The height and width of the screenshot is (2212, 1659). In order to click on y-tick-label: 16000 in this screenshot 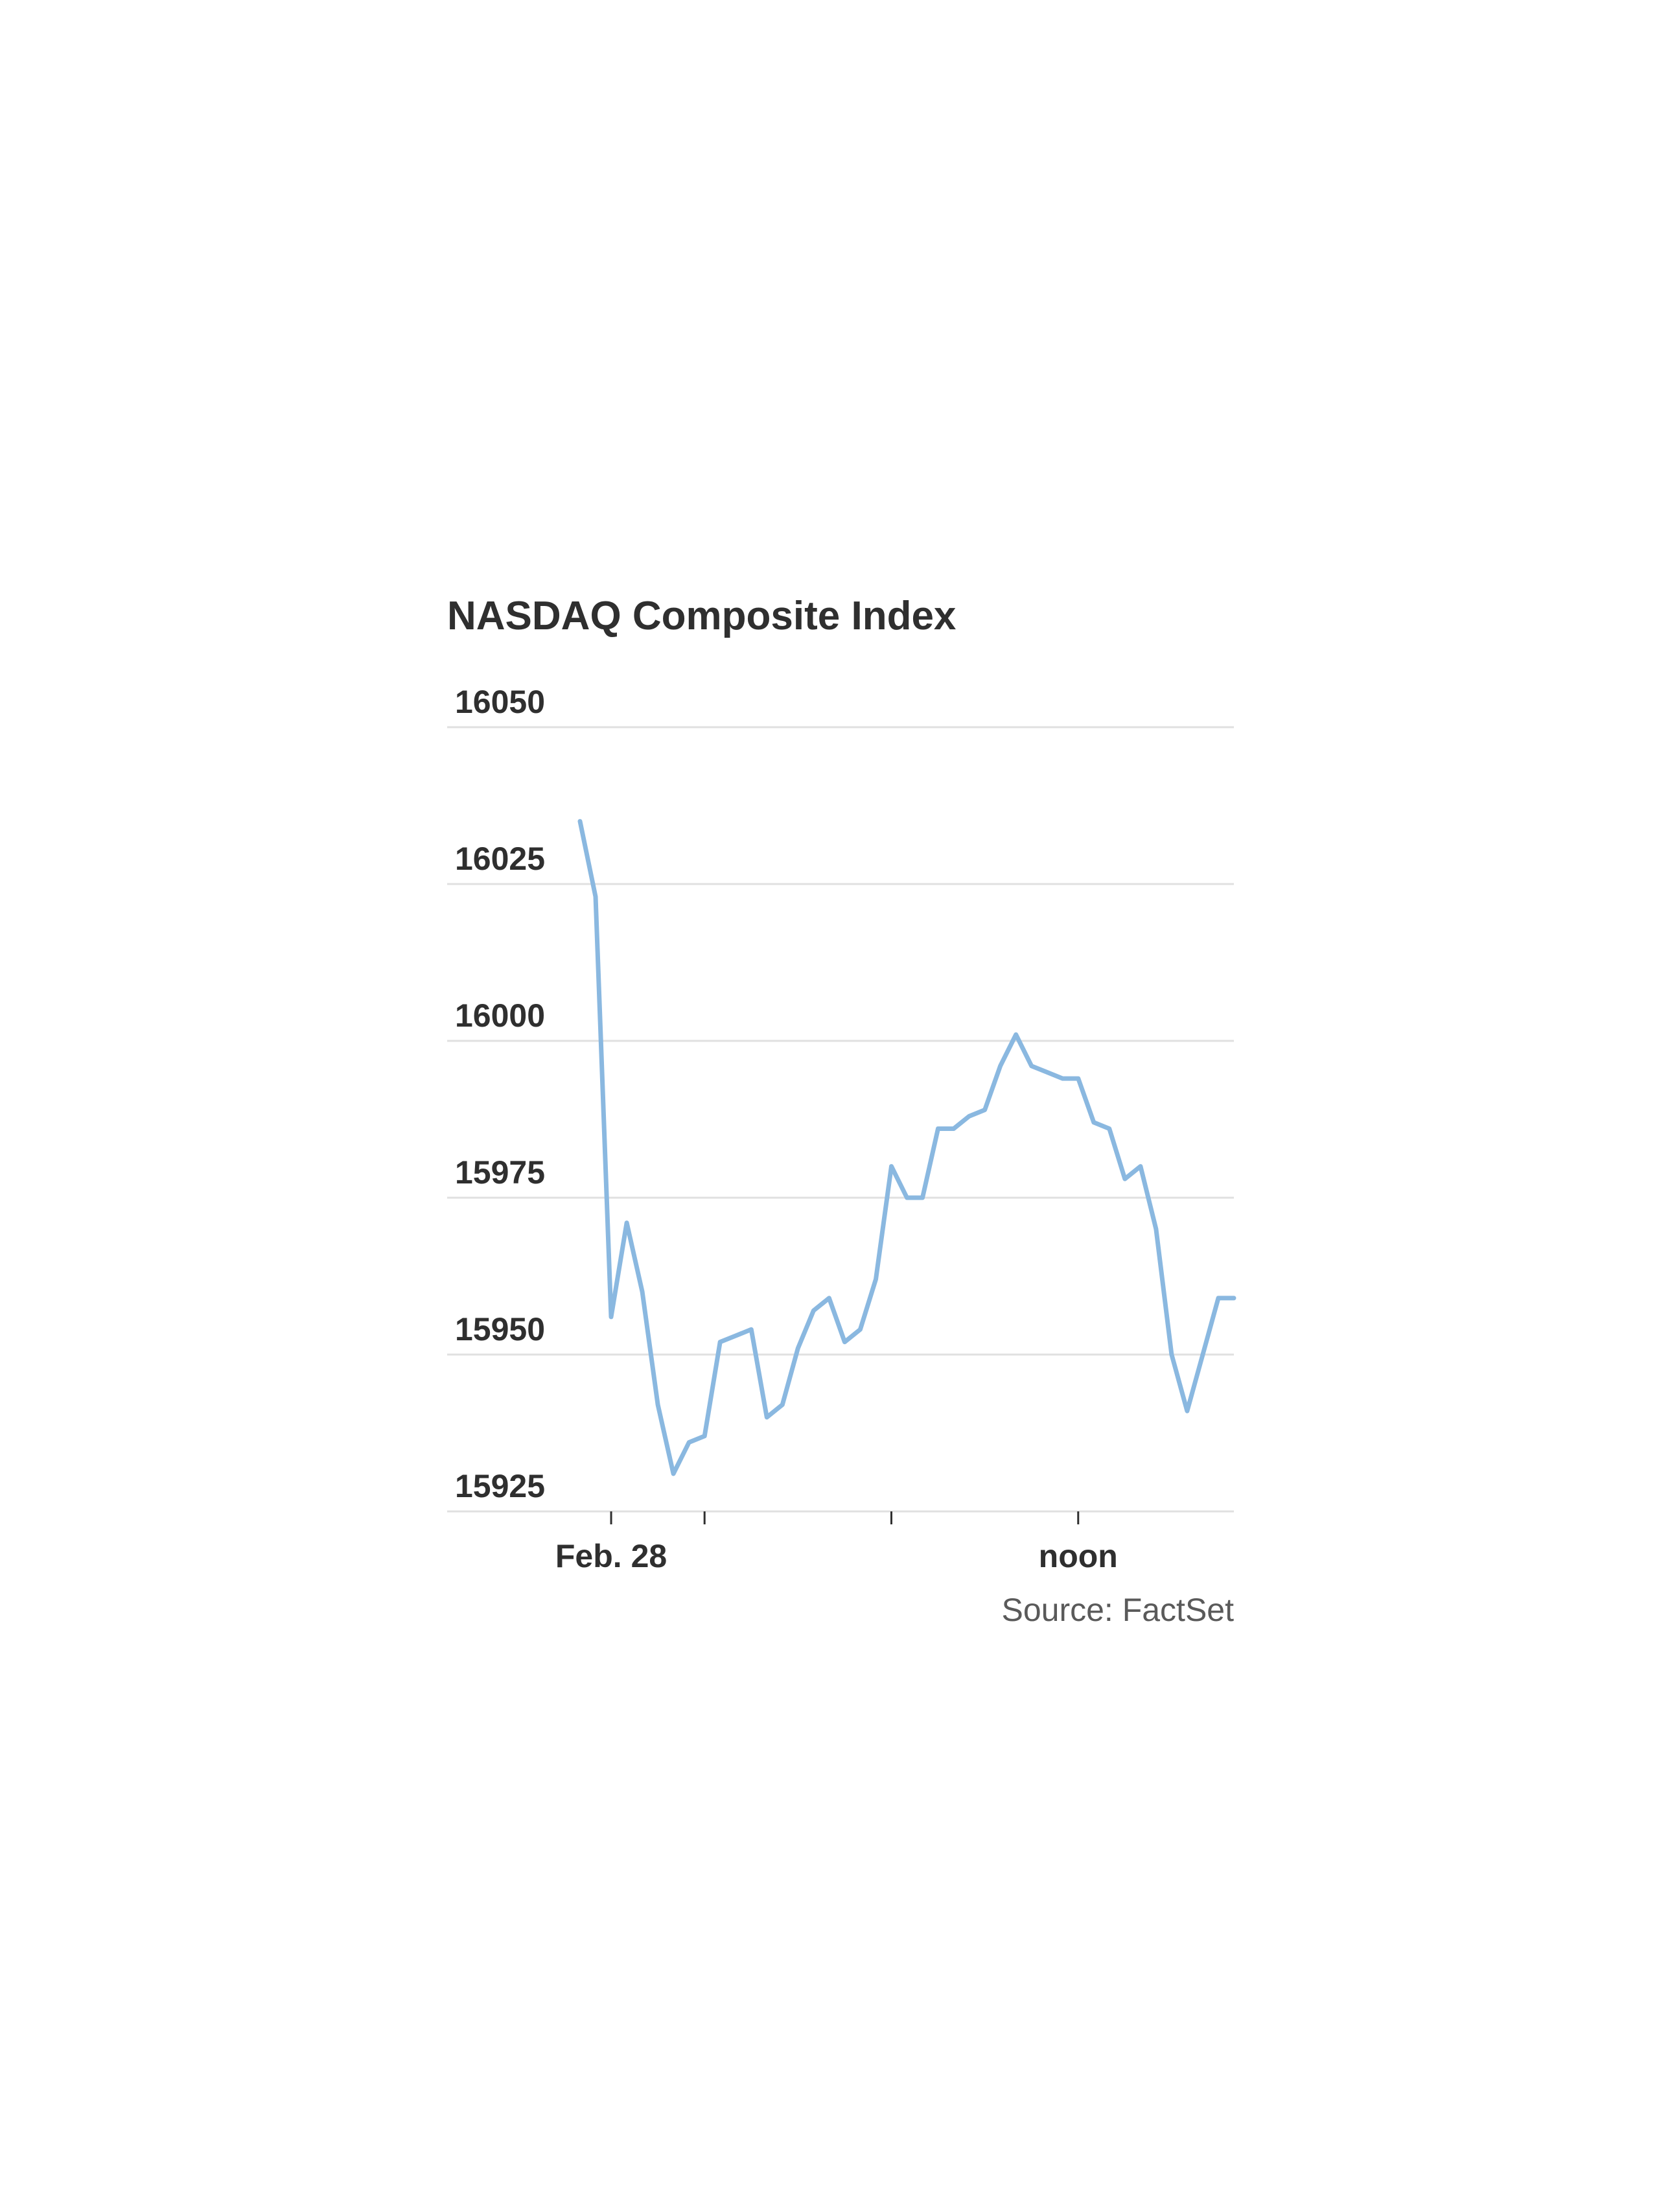, I will do `click(500, 1015)`.